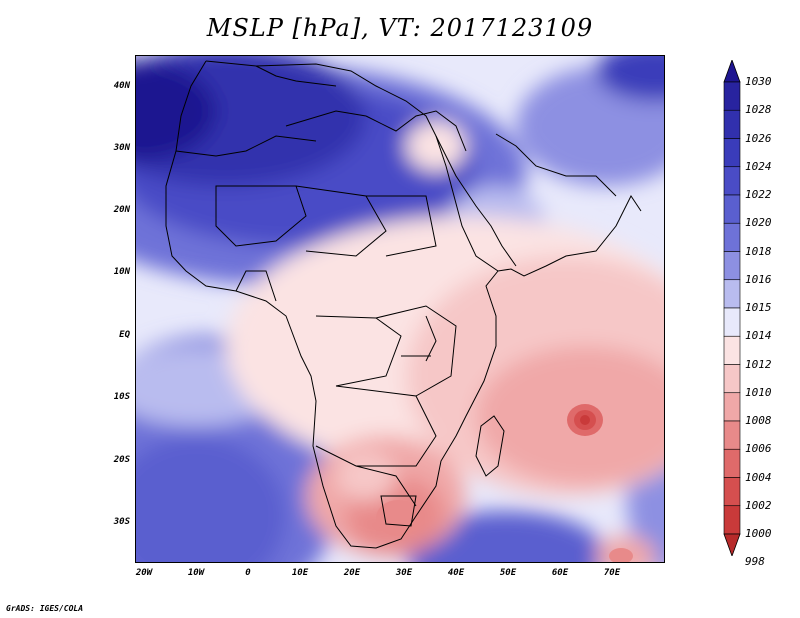 The width and height of the screenshot is (800, 618). I want to click on lon-label: 0, so click(248, 573).